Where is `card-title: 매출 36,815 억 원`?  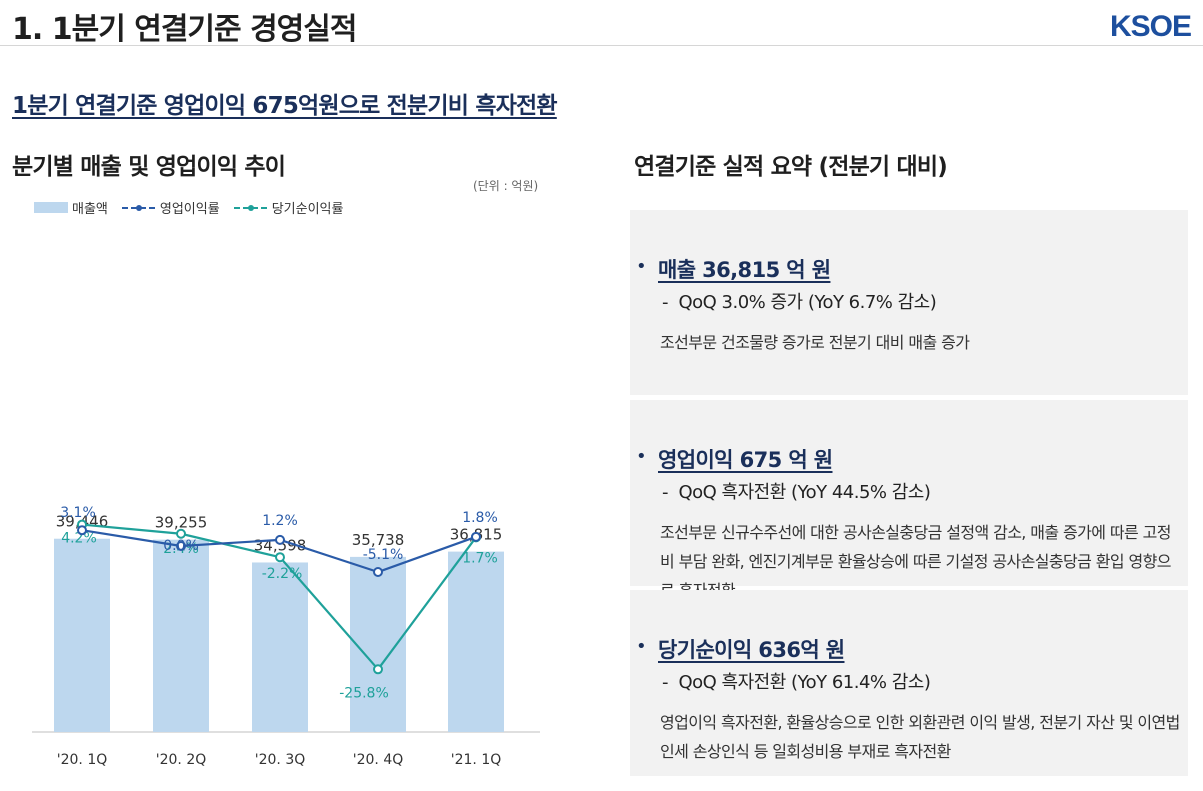
card-title: 매출 36,815 억 원 is located at coordinates (744, 270).